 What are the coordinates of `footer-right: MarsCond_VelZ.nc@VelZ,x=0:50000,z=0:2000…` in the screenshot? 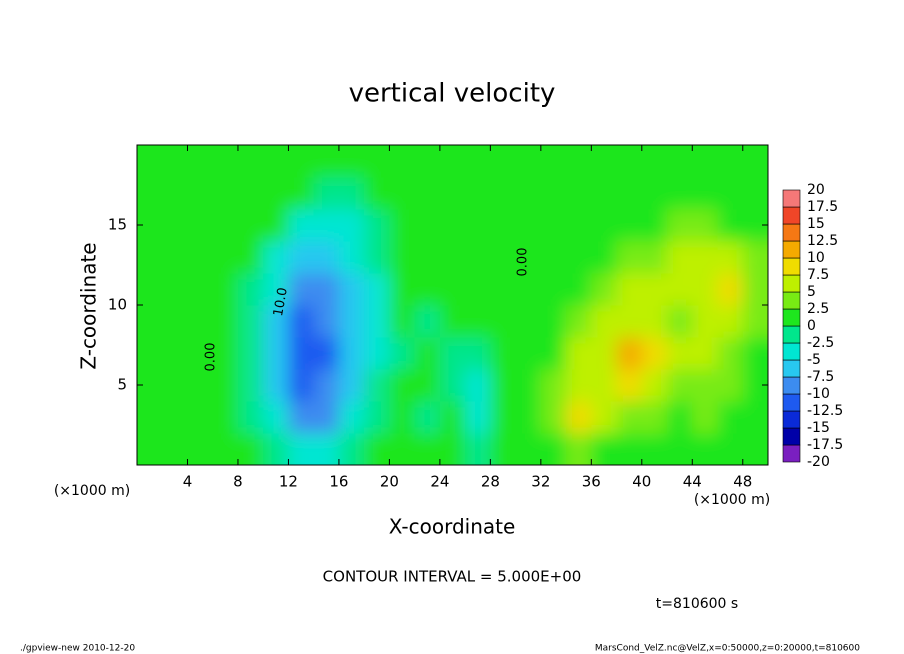 It's located at (727, 649).